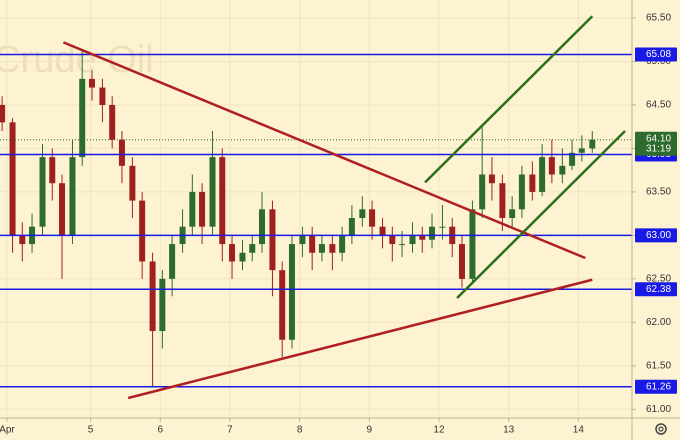 The image size is (680, 440). What do you see at coordinates (658, 138) in the screenshot?
I see `last-price-label: 64.10` at bounding box center [658, 138].